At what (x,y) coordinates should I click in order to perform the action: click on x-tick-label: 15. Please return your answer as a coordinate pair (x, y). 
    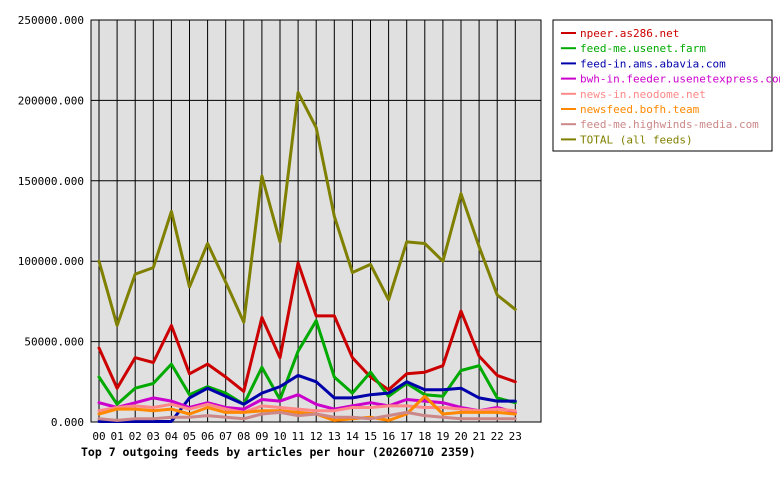
    Looking at the image, I should click on (370, 436).